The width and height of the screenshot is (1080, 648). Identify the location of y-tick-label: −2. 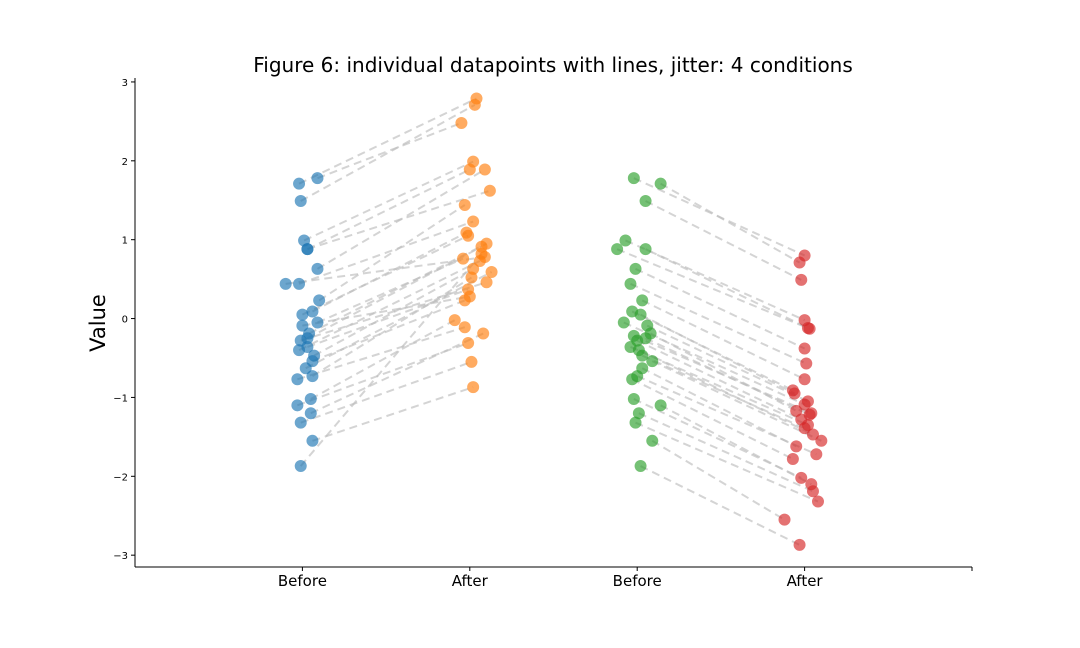
(120, 477).